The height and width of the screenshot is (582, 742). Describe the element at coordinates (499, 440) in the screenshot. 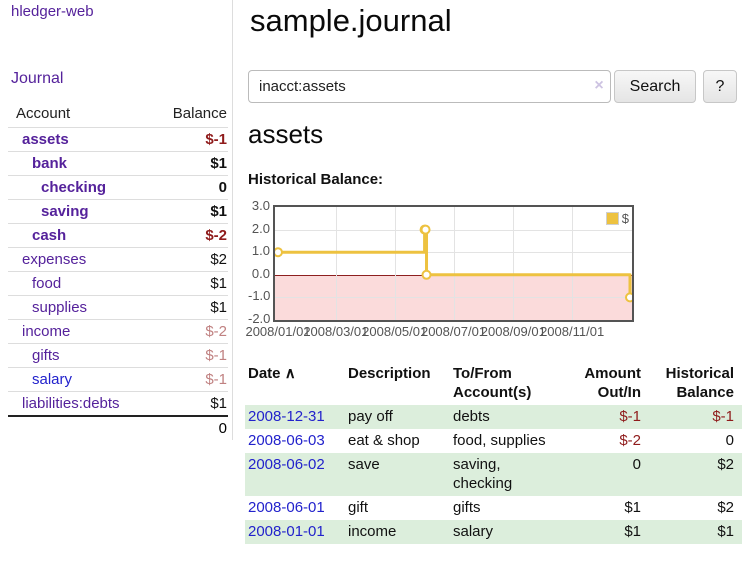

I see `transaction-accounts: food, supplies` at that location.